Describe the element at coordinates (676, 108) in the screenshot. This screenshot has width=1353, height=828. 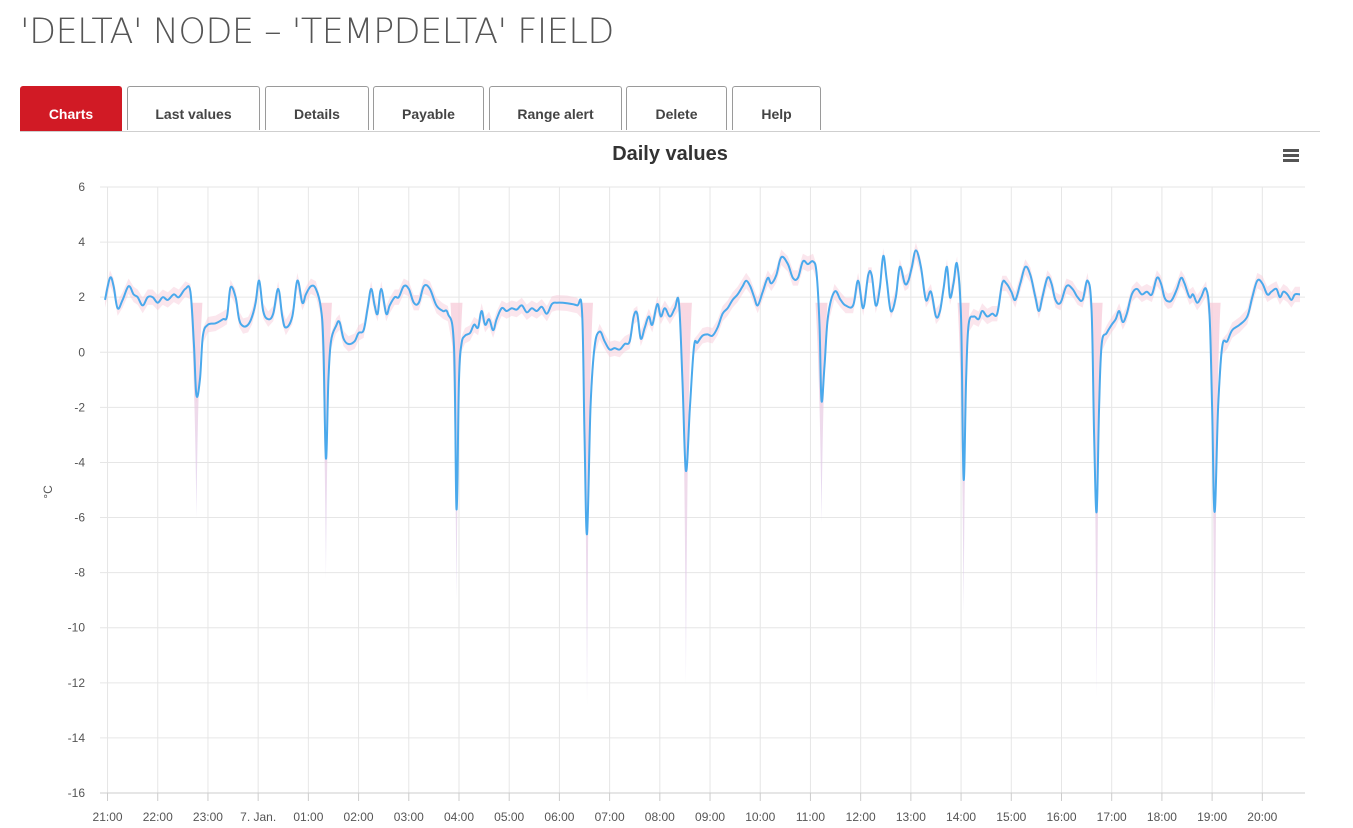
I see `tab-delete: Delete` at that location.